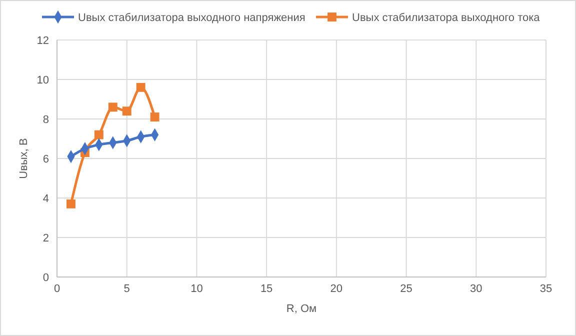  What do you see at coordinates (476, 289) in the screenshot?
I see `x-tick-label: 30` at bounding box center [476, 289].